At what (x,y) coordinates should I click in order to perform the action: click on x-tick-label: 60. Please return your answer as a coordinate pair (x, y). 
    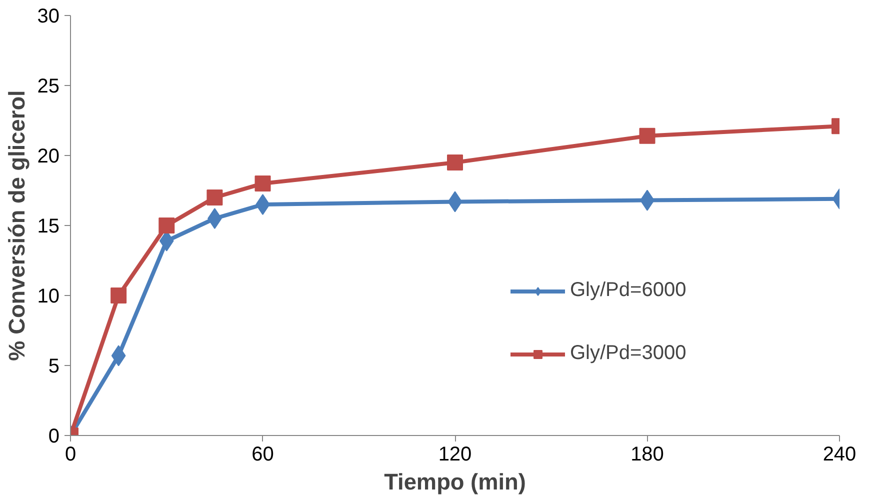
    Looking at the image, I should click on (263, 455).